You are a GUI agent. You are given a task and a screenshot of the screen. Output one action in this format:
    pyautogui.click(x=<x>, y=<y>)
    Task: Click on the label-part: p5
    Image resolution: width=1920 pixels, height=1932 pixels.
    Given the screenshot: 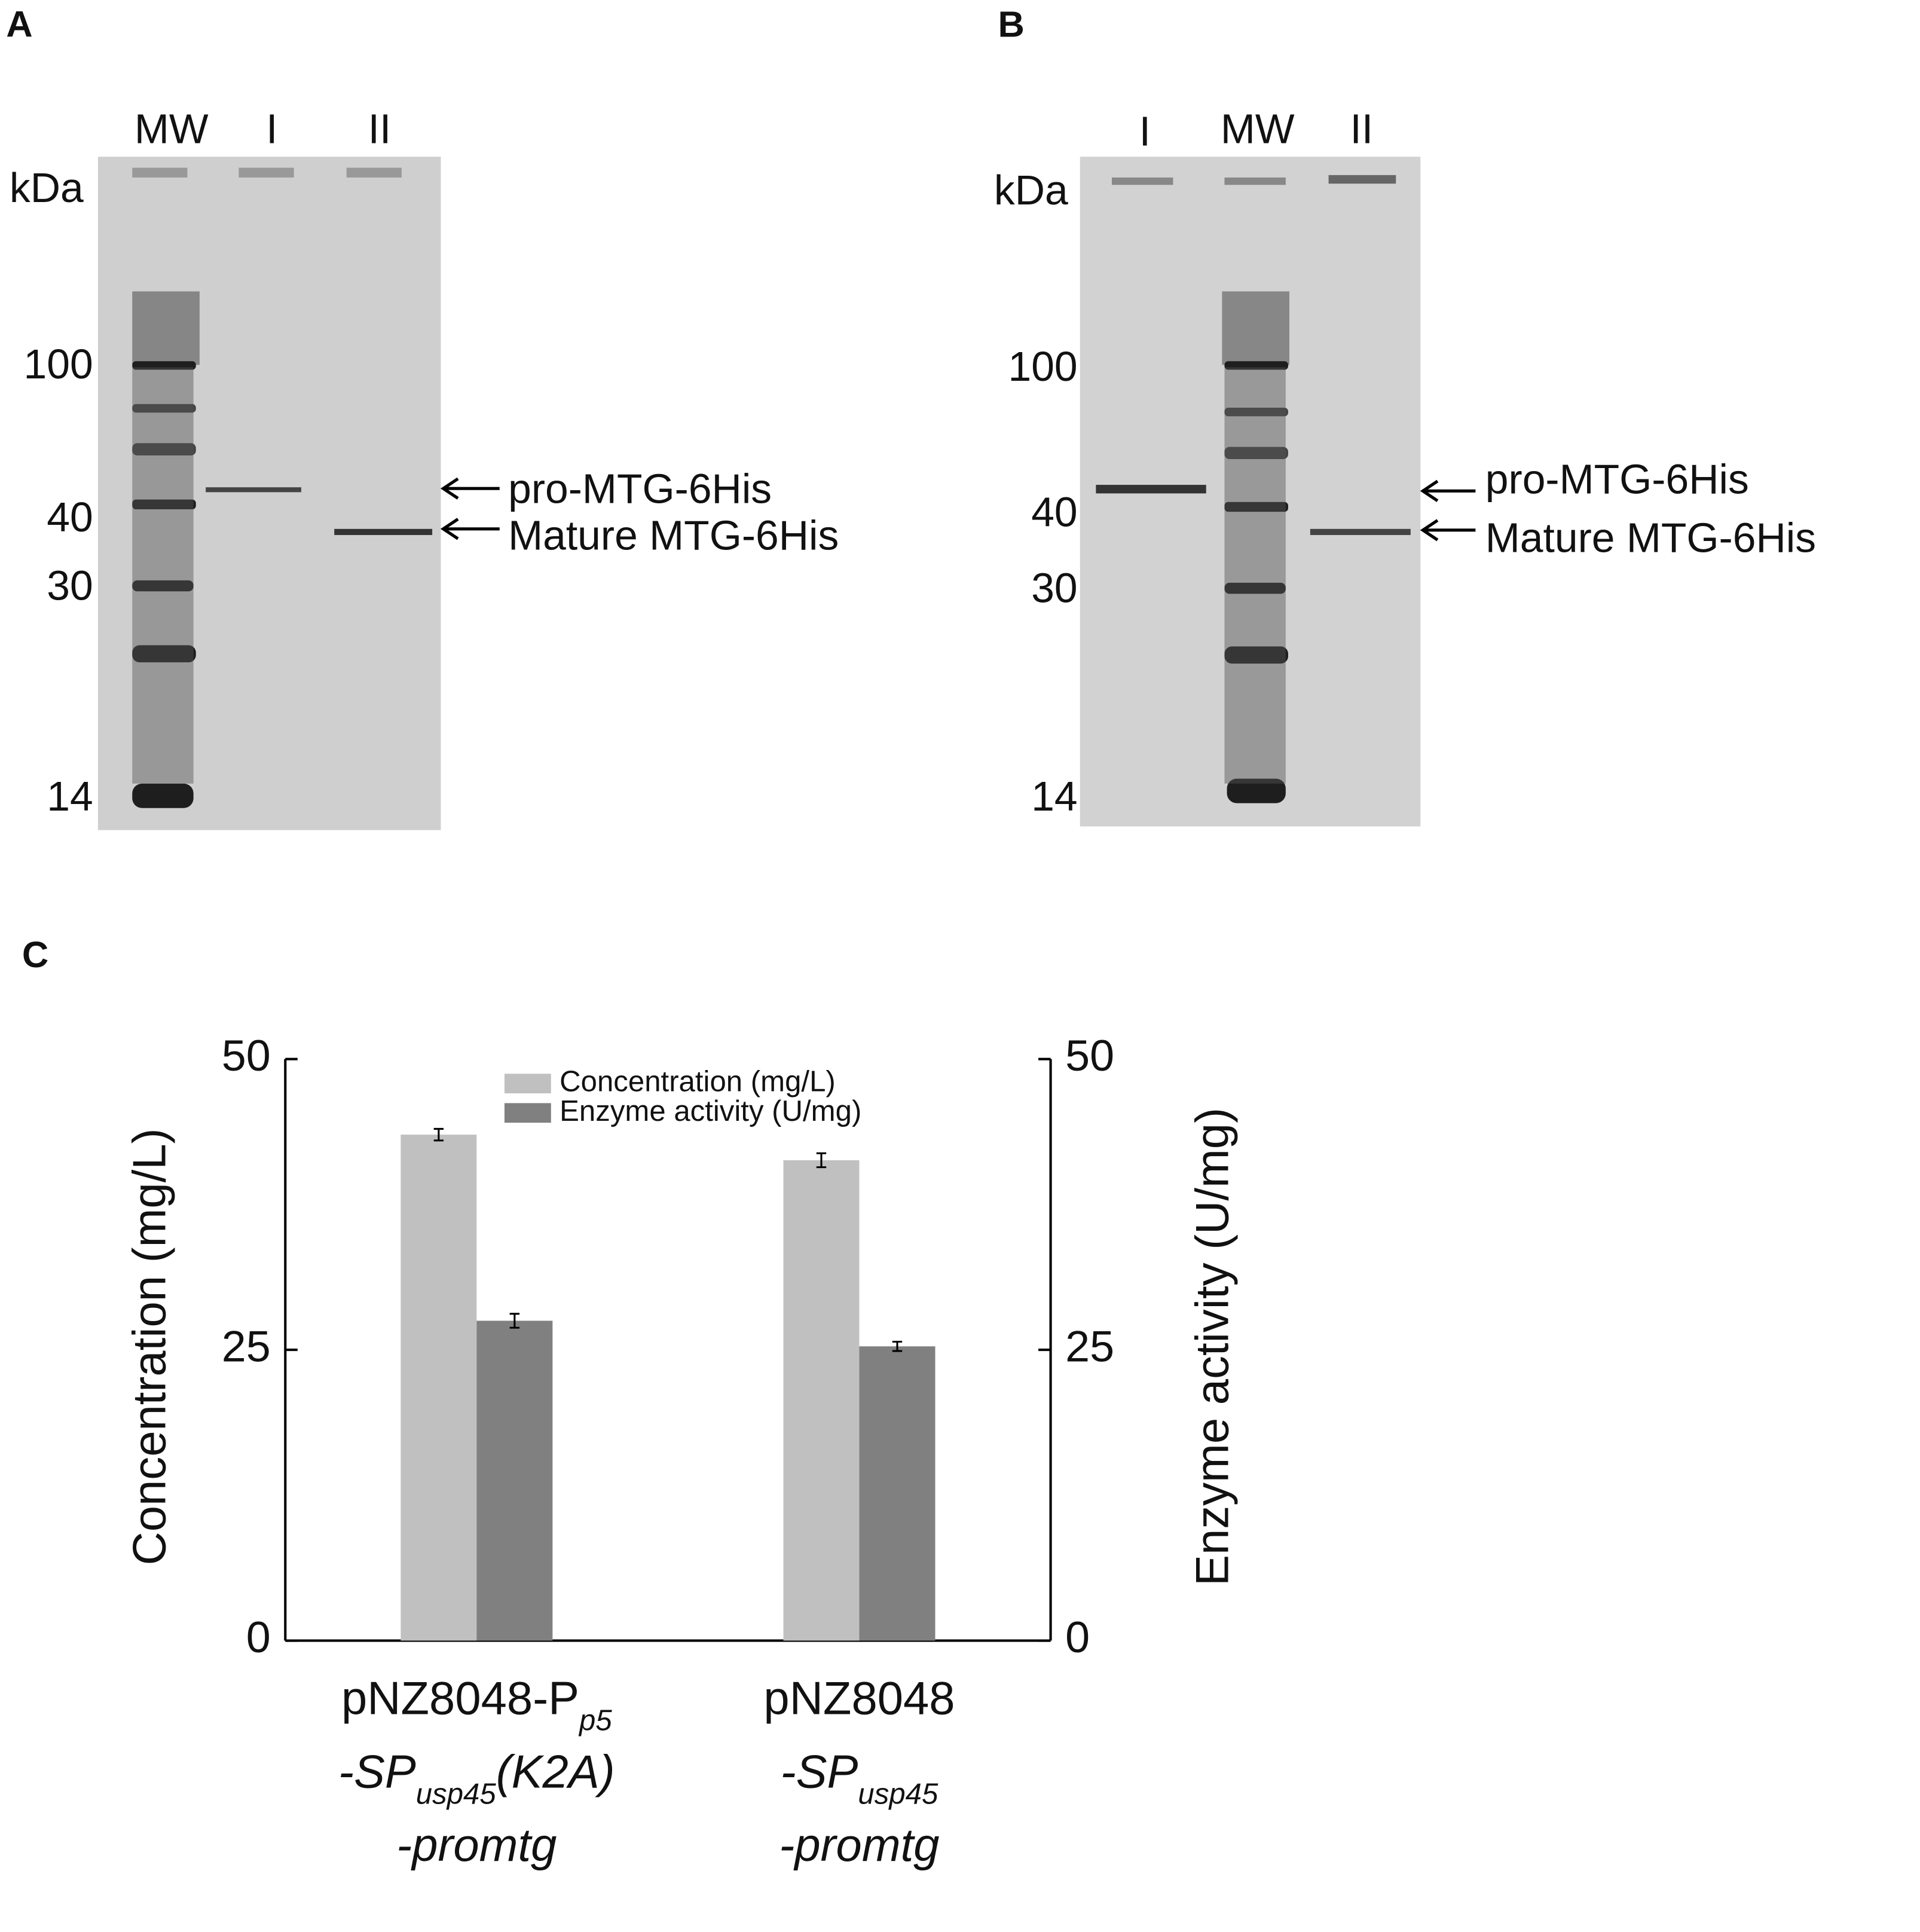 What is the action you would take?
    pyautogui.click(x=595, y=1720)
    